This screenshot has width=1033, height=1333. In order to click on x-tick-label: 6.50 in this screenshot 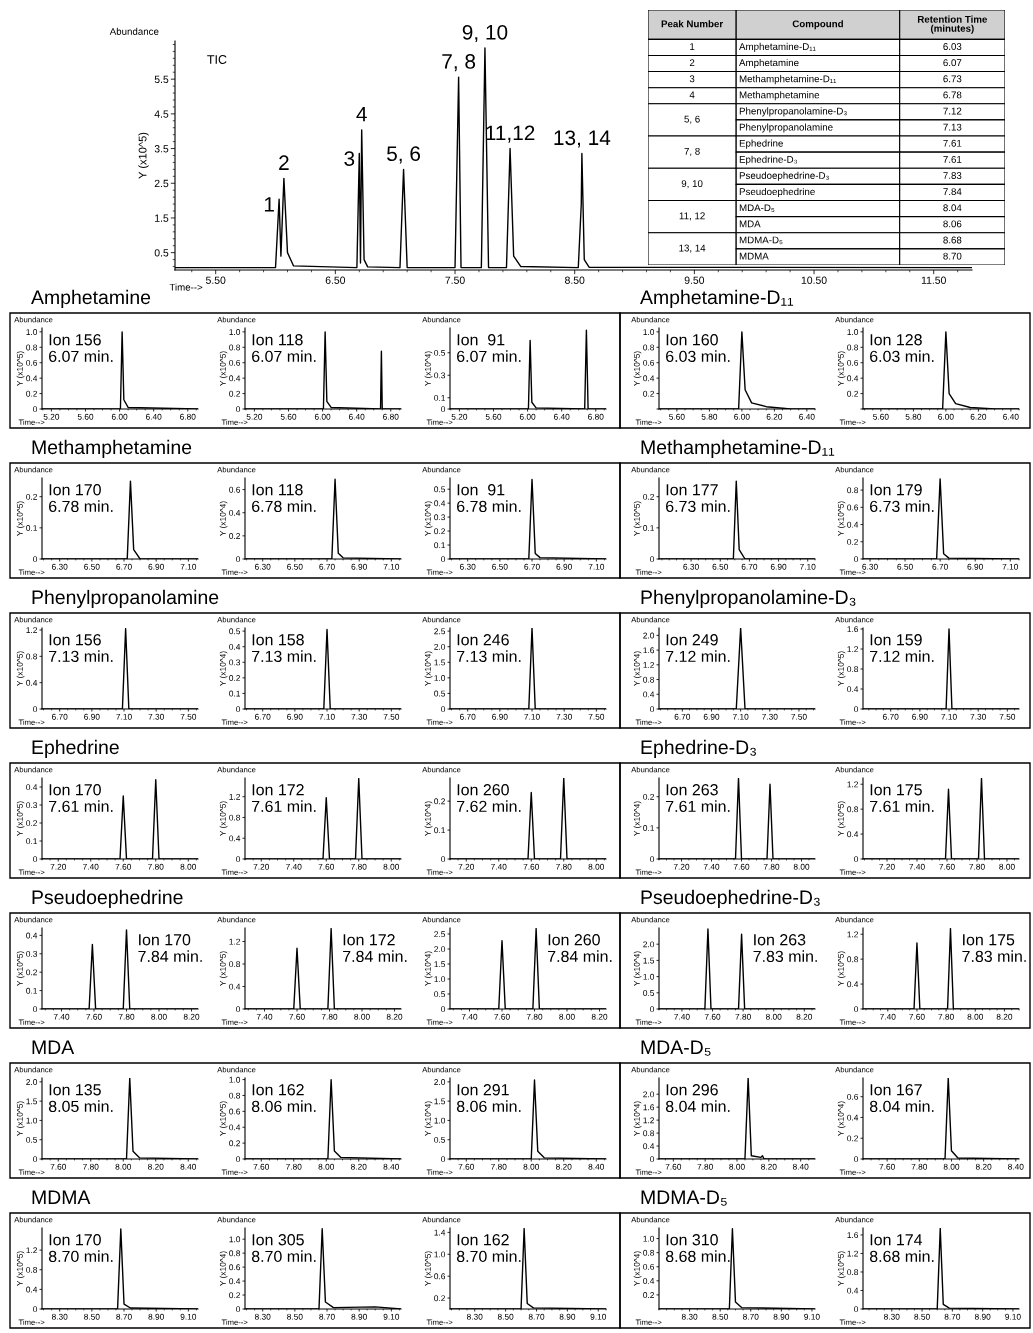, I will do `click(500, 566)`.